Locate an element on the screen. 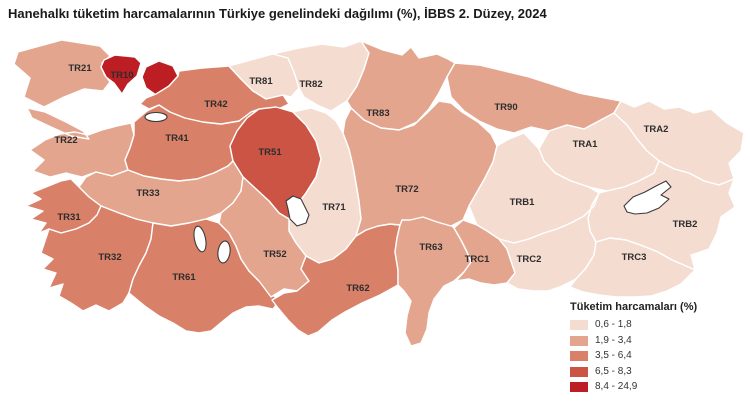  region-TR72 is located at coordinates (420, 168).